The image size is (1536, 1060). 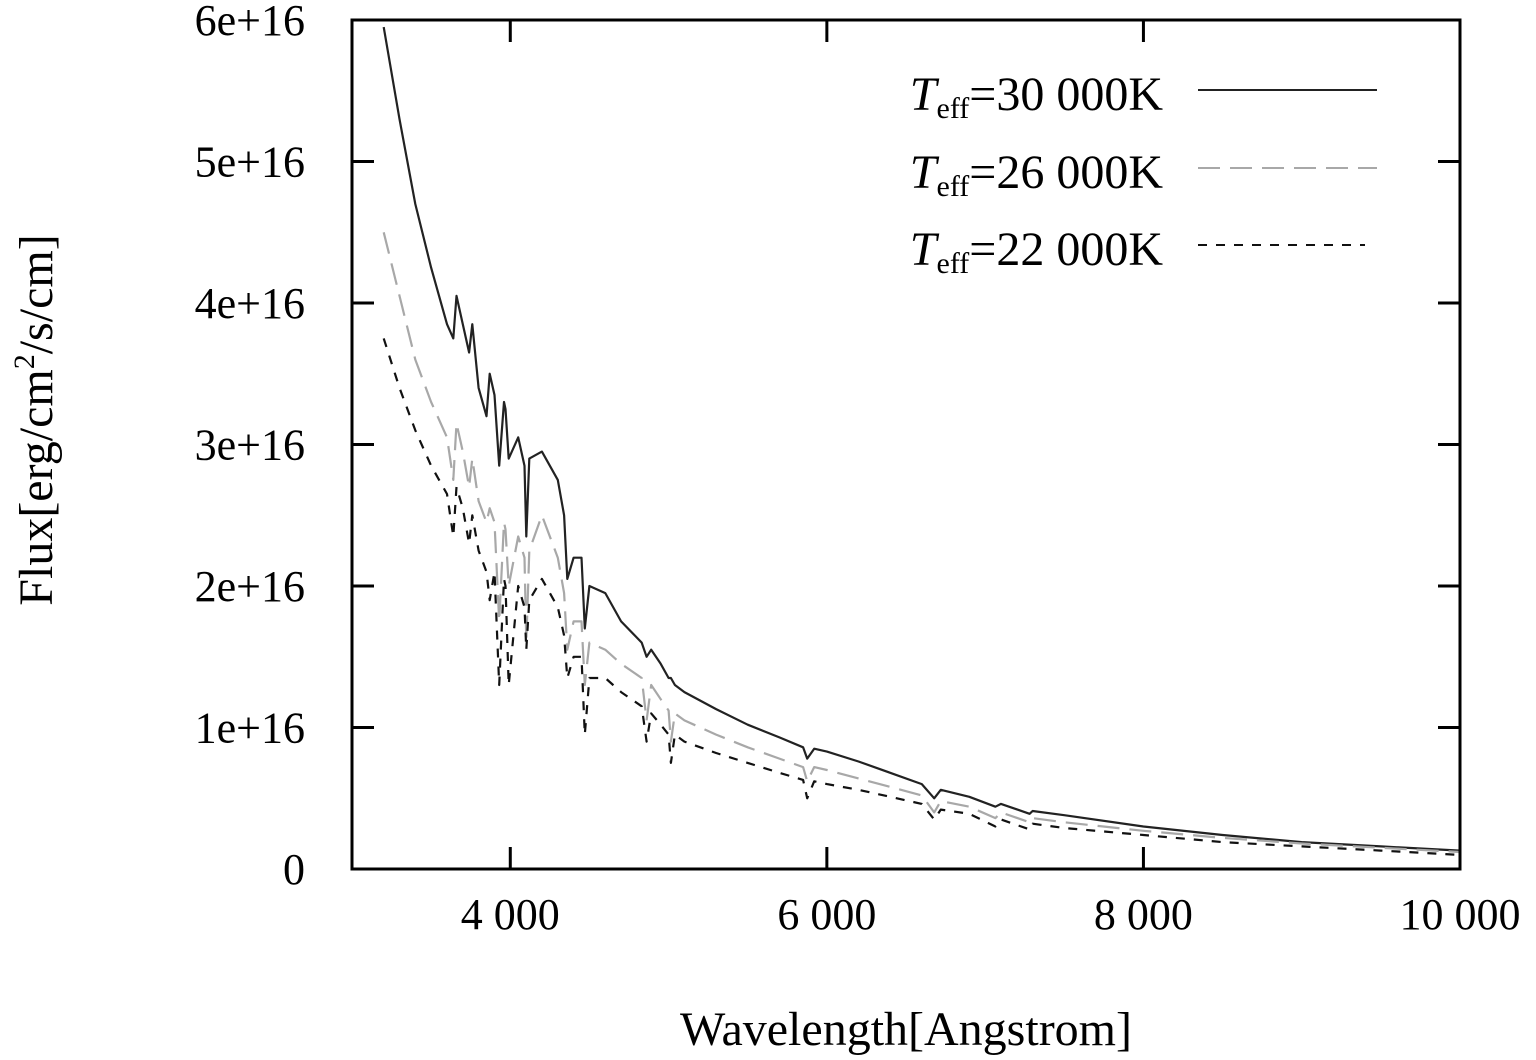 I want to click on y-tick-label: 6e+16, so click(x=250, y=22).